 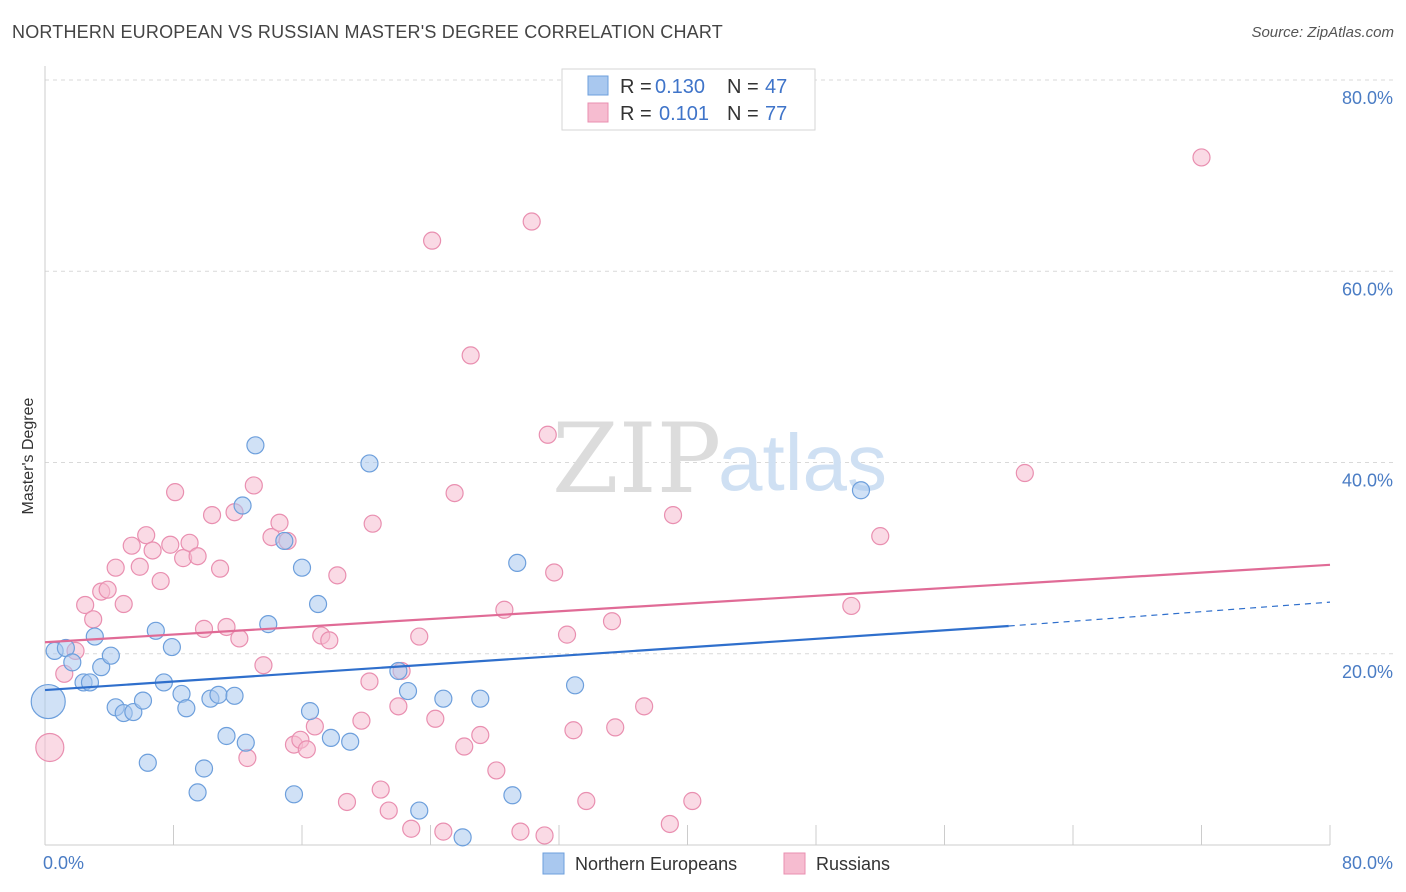 What do you see at coordinates (1367, 672) in the screenshot?
I see `y-tick-label-0: 20.0%` at bounding box center [1367, 672].